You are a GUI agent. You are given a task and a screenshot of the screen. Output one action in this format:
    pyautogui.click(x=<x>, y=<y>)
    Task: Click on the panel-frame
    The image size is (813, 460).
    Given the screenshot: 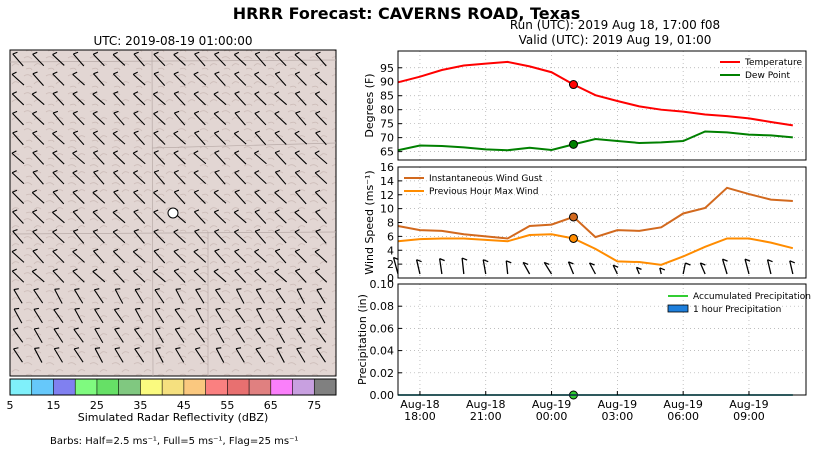 What is the action you would take?
    pyautogui.click(x=602, y=339)
    